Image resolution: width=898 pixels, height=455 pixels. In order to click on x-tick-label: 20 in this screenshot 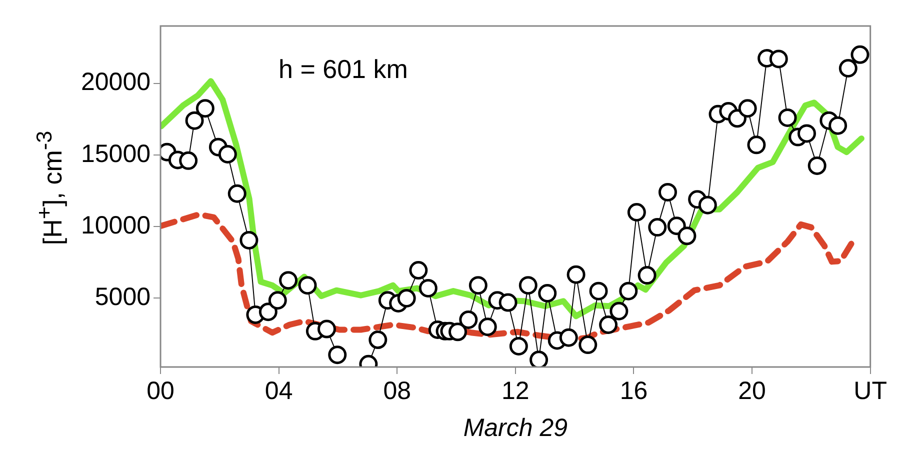, I will do `click(752, 390)`.